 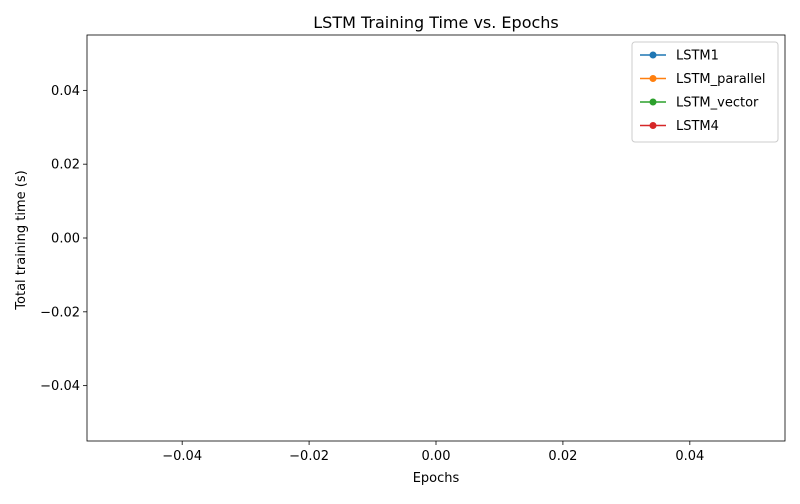 I want to click on x-tick-label: −0.02, so click(x=309, y=456).